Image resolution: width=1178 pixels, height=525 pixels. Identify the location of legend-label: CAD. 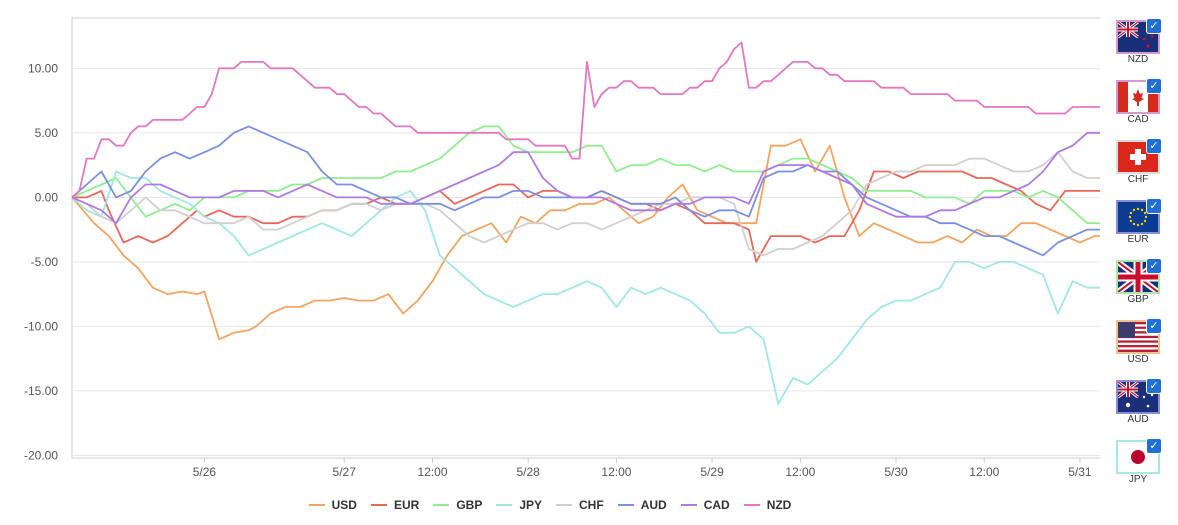
(716, 505).